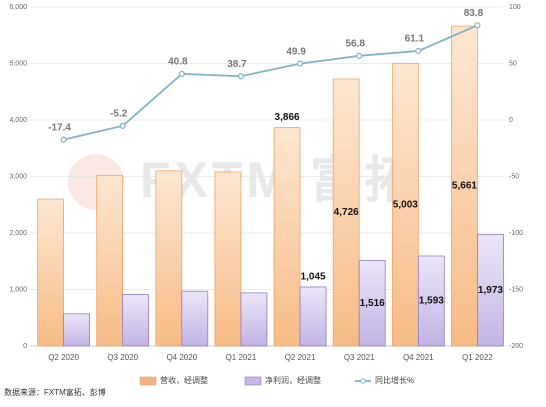 The width and height of the screenshot is (546, 407). Describe the element at coordinates (178, 62) in the screenshot. I see `point-label: 40.8` at that location.